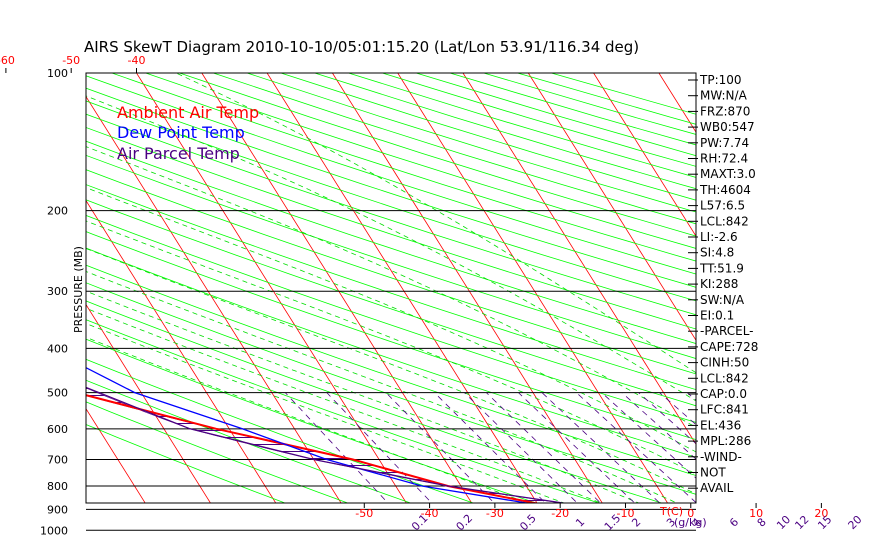  I want to click on legend-ambient-air-temp: Ambient Air Temp, so click(188, 112).